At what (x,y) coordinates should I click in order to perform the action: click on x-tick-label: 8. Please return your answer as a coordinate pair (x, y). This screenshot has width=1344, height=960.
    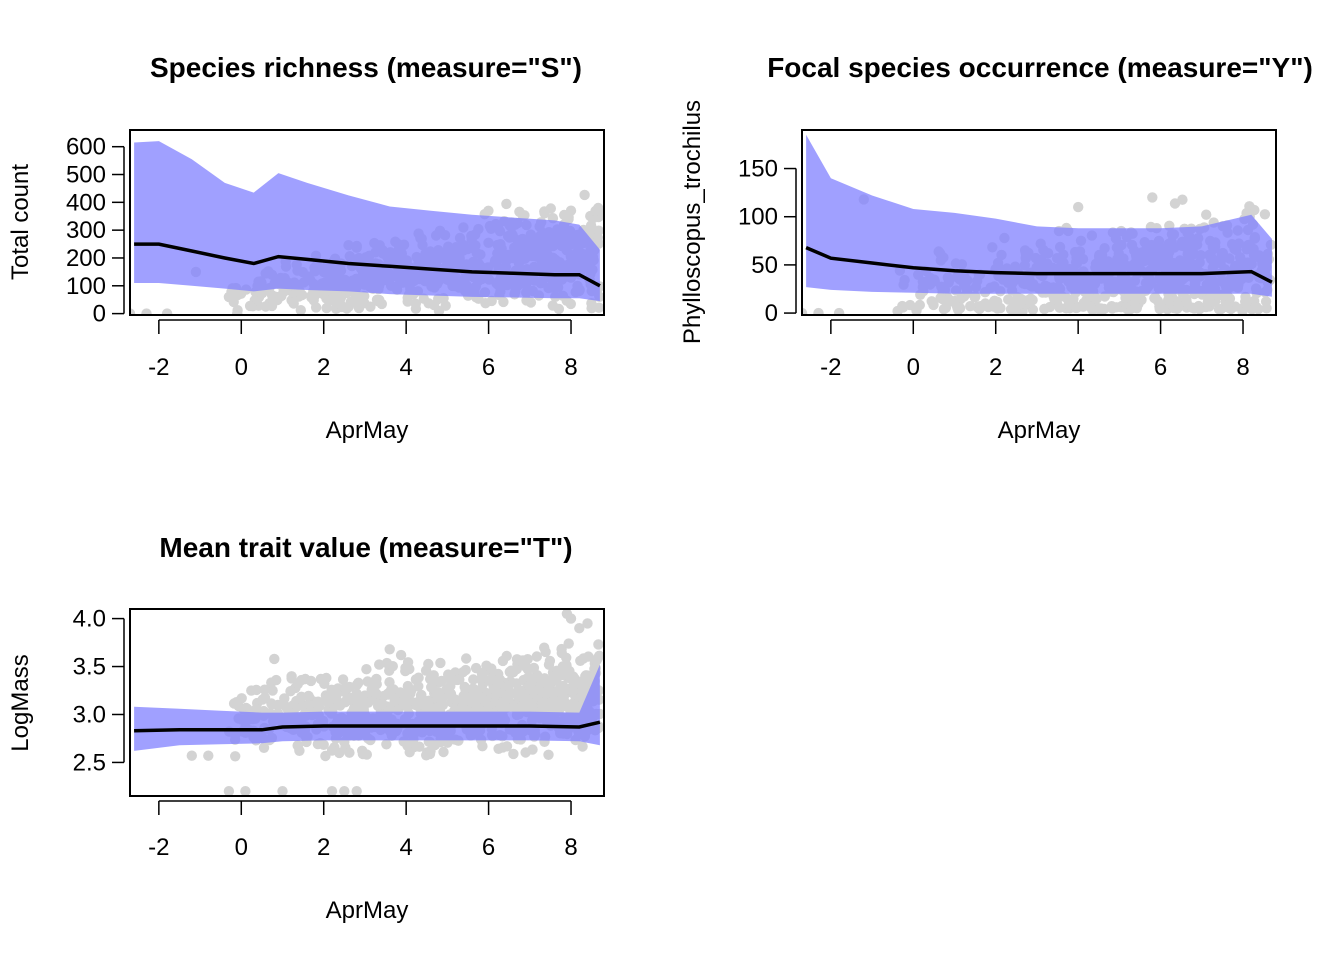
    Looking at the image, I should click on (570, 847).